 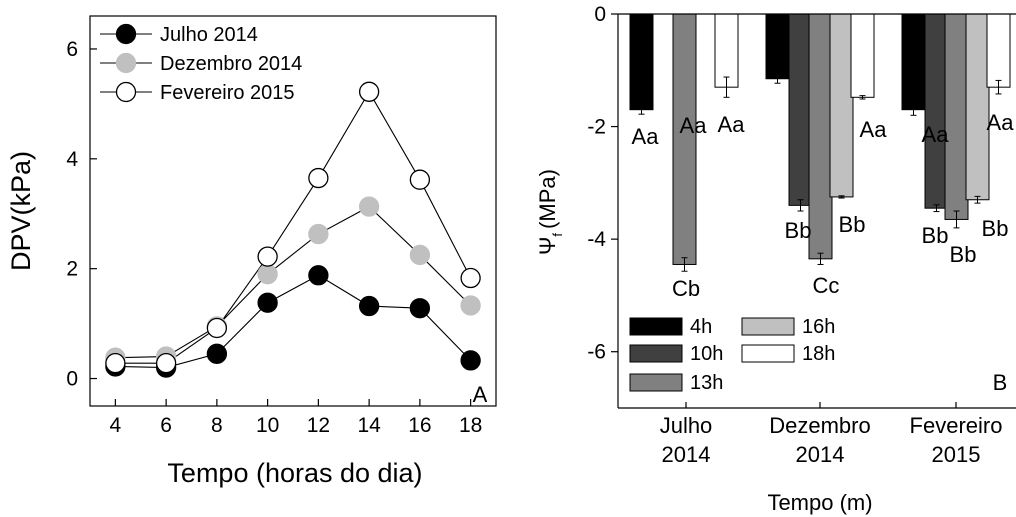 What do you see at coordinates (231, 64) in the screenshot?
I see `legend-label: Dezembro 2014` at bounding box center [231, 64].